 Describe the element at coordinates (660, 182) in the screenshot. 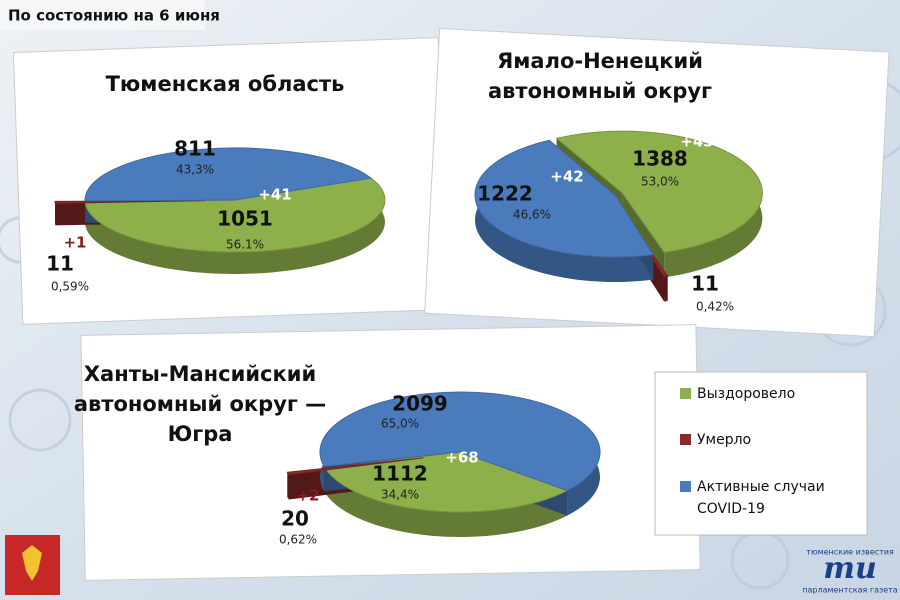

I see `share-label: 53,0%` at that location.